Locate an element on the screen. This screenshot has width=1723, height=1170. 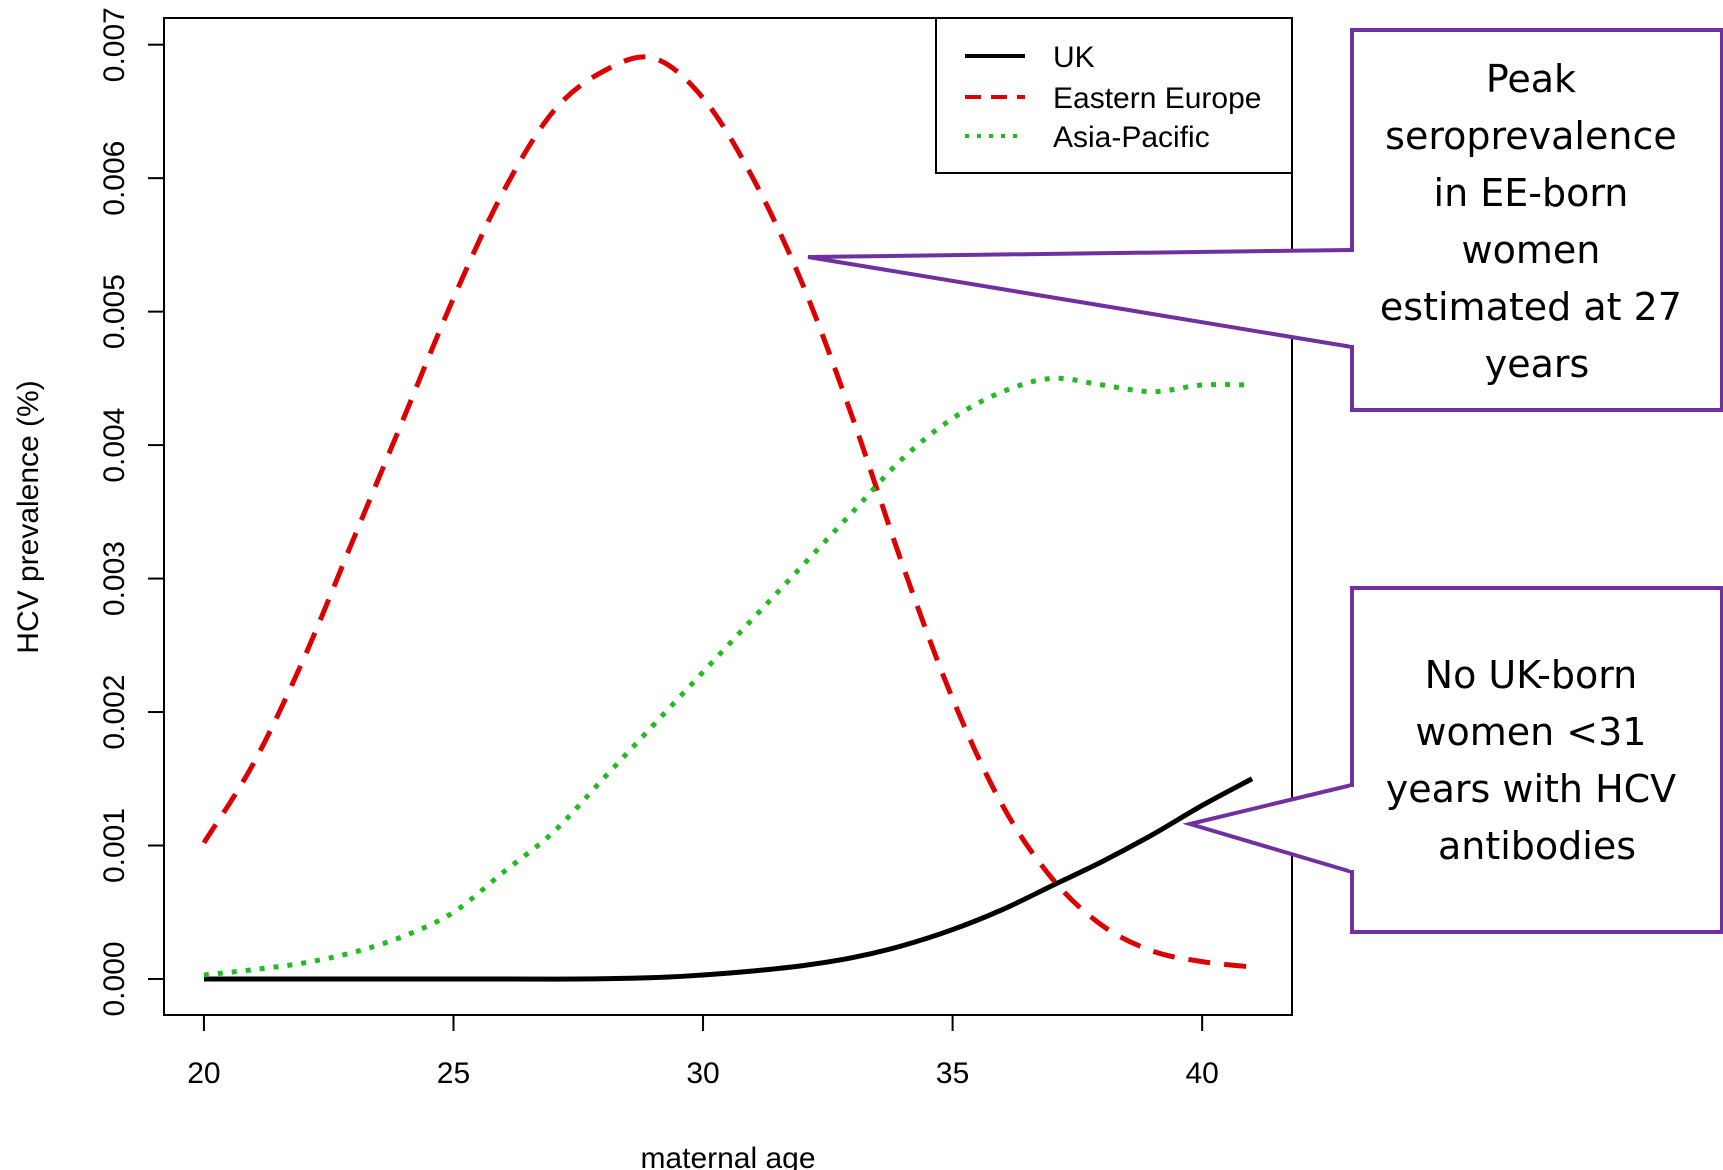
callout-ee-peak-box is located at coordinates (1536, 220).